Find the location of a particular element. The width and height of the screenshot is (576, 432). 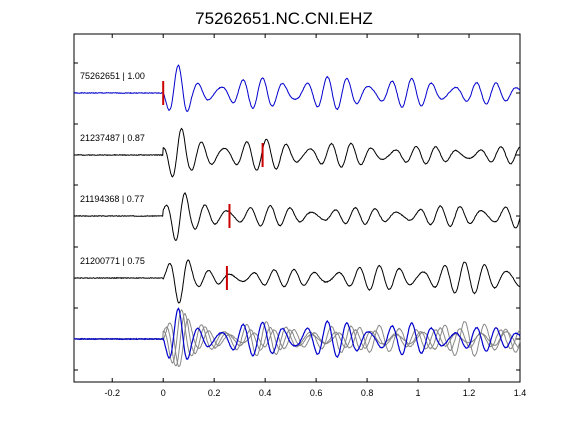

overlay-template-trace is located at coordinates (297, 333).